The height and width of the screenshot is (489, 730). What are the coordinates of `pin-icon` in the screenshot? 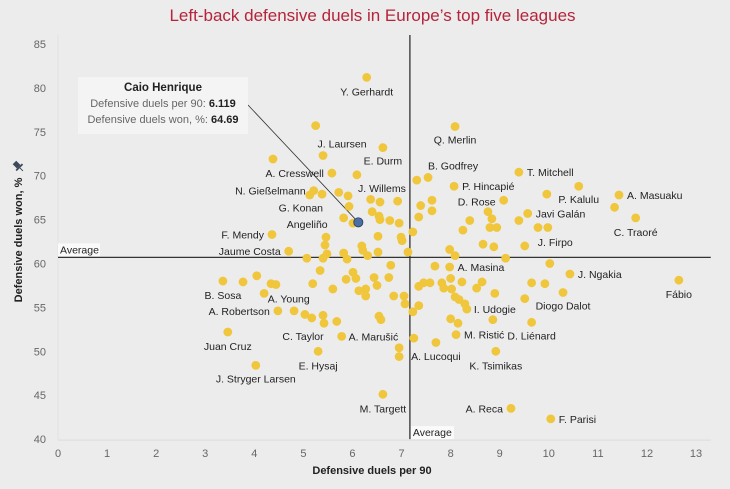 It's located at (18, 166).